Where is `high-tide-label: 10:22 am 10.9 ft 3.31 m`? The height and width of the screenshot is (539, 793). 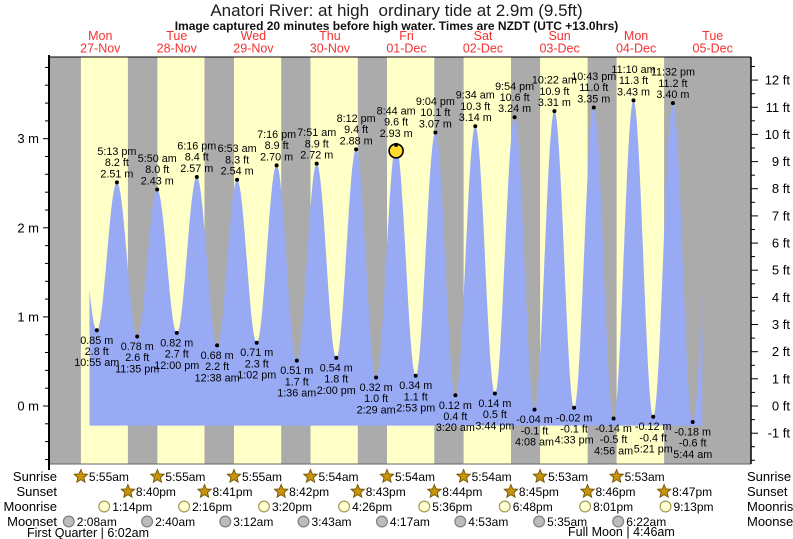 high-tide-label: 10:22 am 10.9 ft 3.31 m is located at coordinates (554, 92).